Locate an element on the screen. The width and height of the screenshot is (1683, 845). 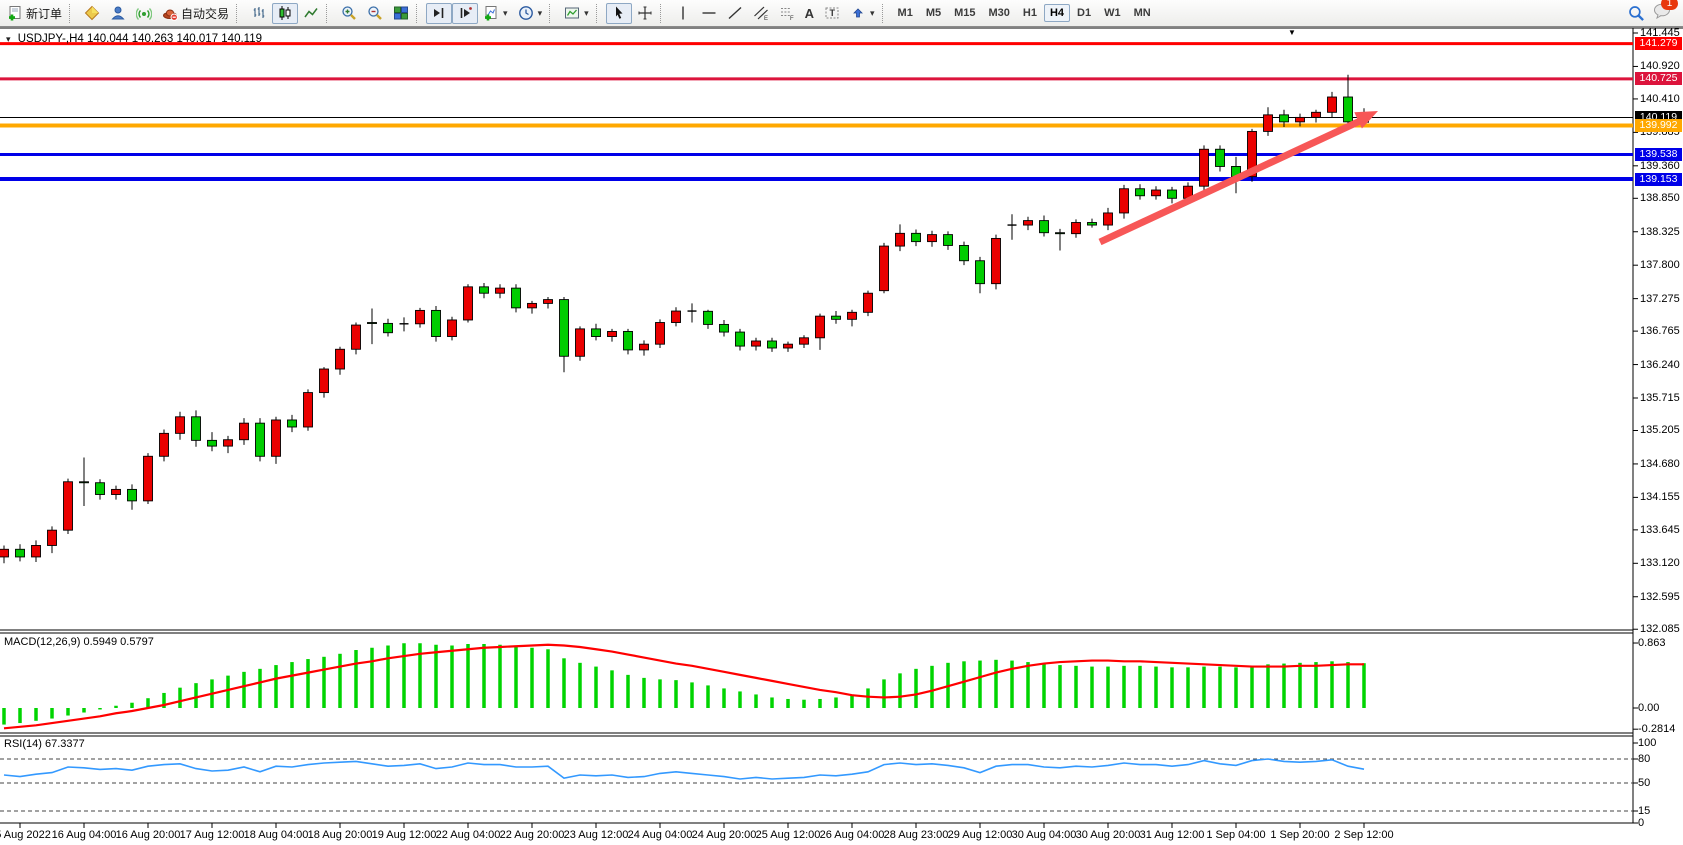
time-axis-label: 26 Aug 04:00 is located at coordinates (852, 835).